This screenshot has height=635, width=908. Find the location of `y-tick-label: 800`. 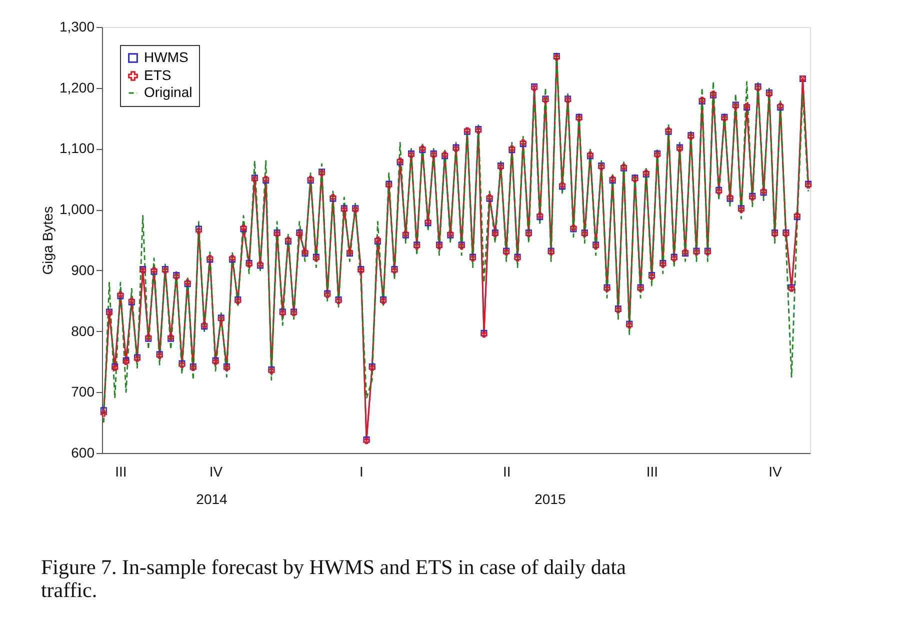

y-tick-label: 800 is located at coordinates (83, 330).